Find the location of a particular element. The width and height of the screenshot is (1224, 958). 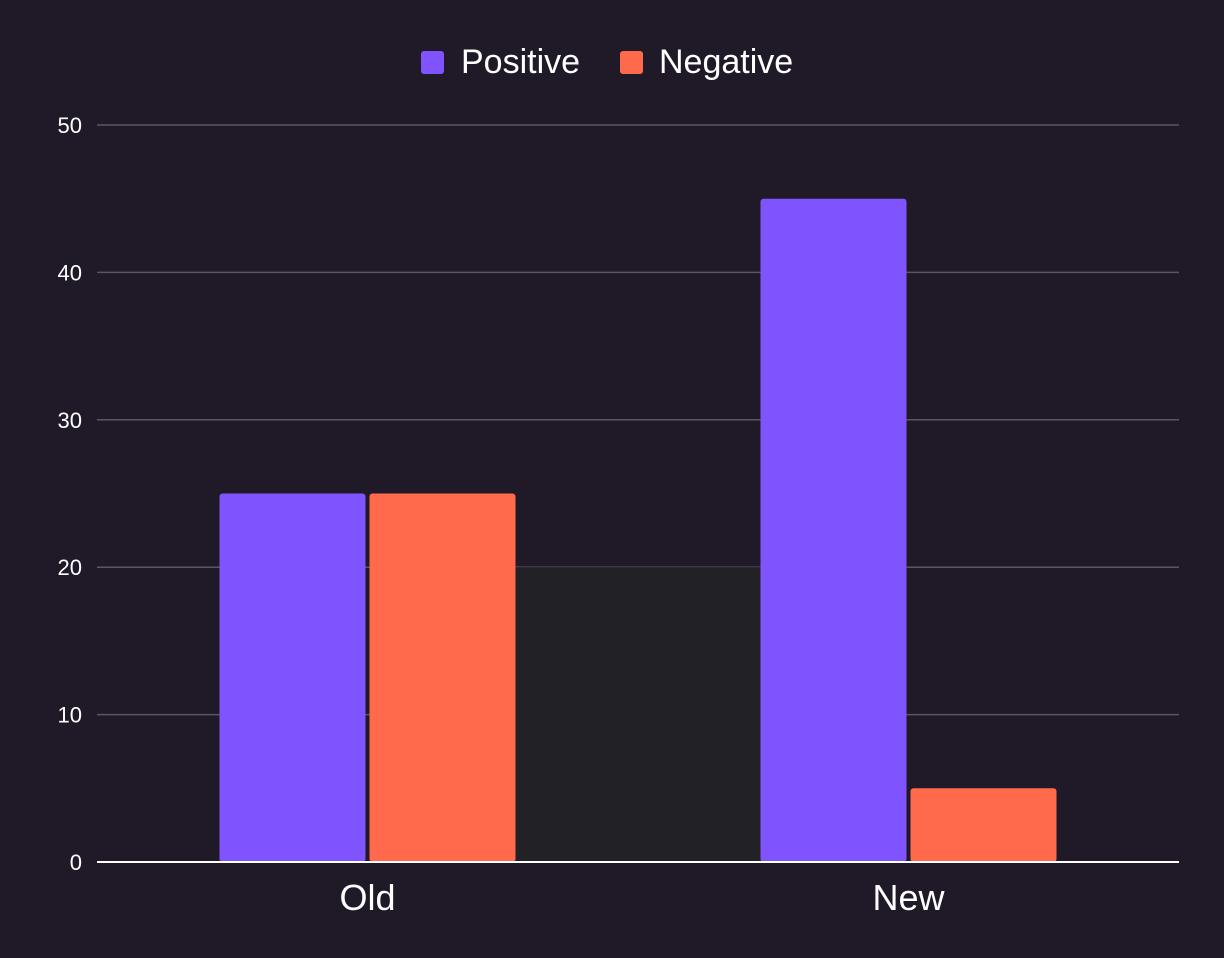

y-tick-label: 20 is located at coordinates (70, 567).